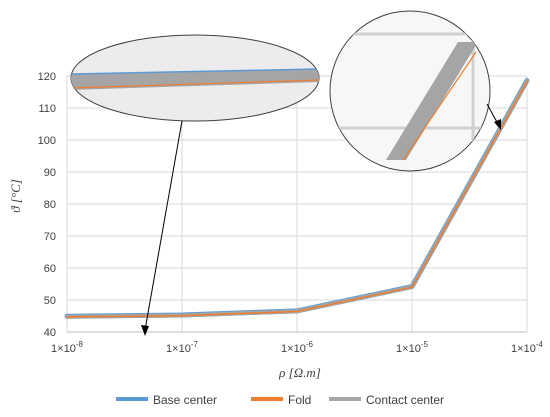 This screenshot has width=550, height=417. Describe the element at coordinates (405, 400) in the screenshot. I see `legend-label-contact-center: Contact center` at that location.